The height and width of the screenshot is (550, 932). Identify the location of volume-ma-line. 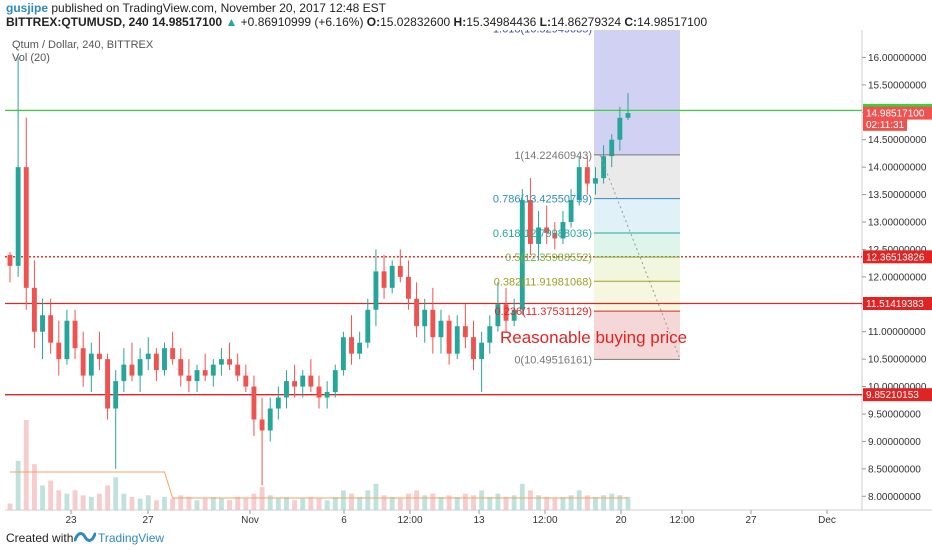
(319, 485).